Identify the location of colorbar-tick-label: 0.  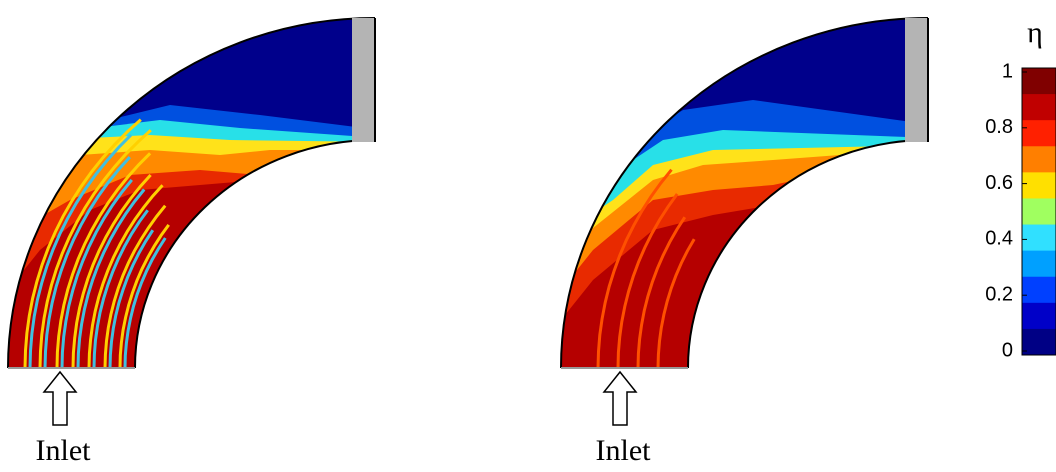
(1007, 350).